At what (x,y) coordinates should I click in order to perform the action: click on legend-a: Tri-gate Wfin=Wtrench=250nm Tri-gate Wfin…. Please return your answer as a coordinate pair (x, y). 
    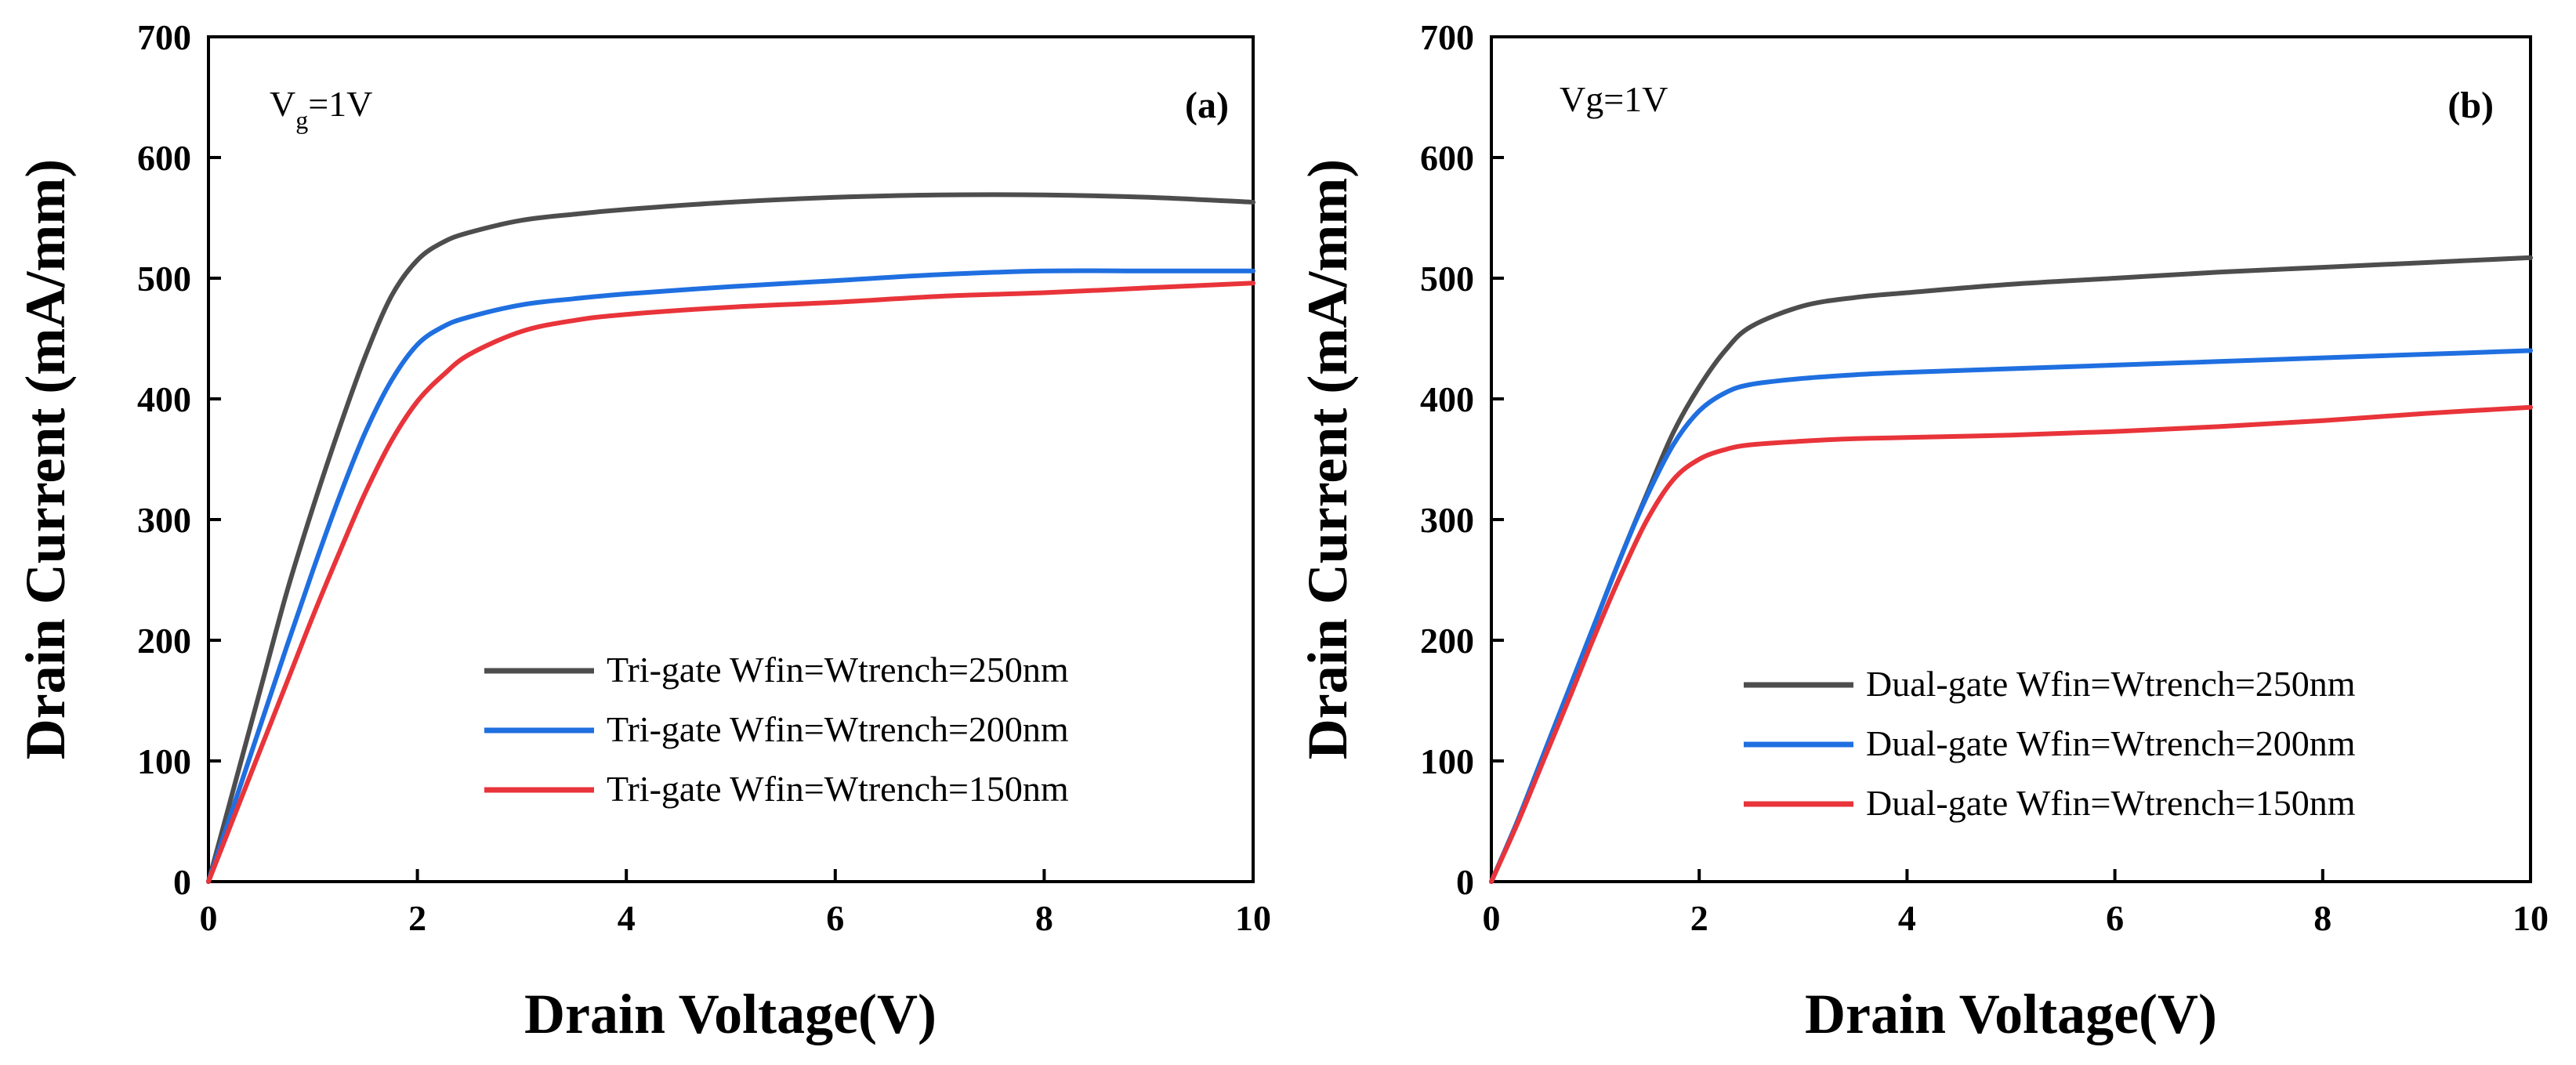
    Looking at the image, I should click on (776, 729).